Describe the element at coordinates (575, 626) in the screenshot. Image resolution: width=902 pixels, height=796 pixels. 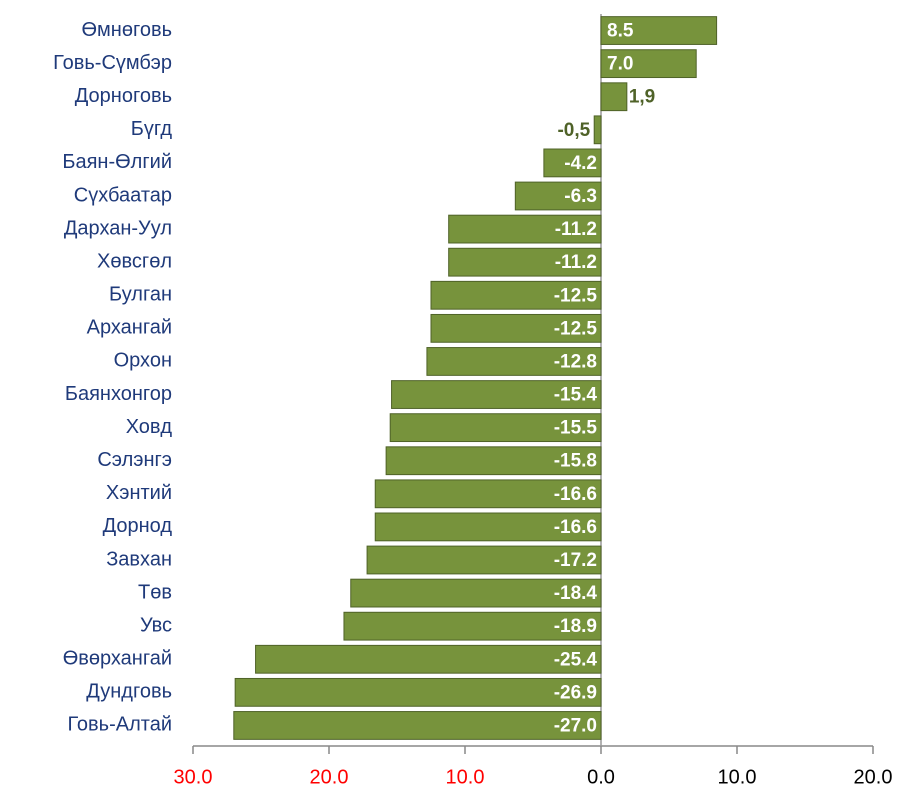
I see `data-label: -18.9` at that location.